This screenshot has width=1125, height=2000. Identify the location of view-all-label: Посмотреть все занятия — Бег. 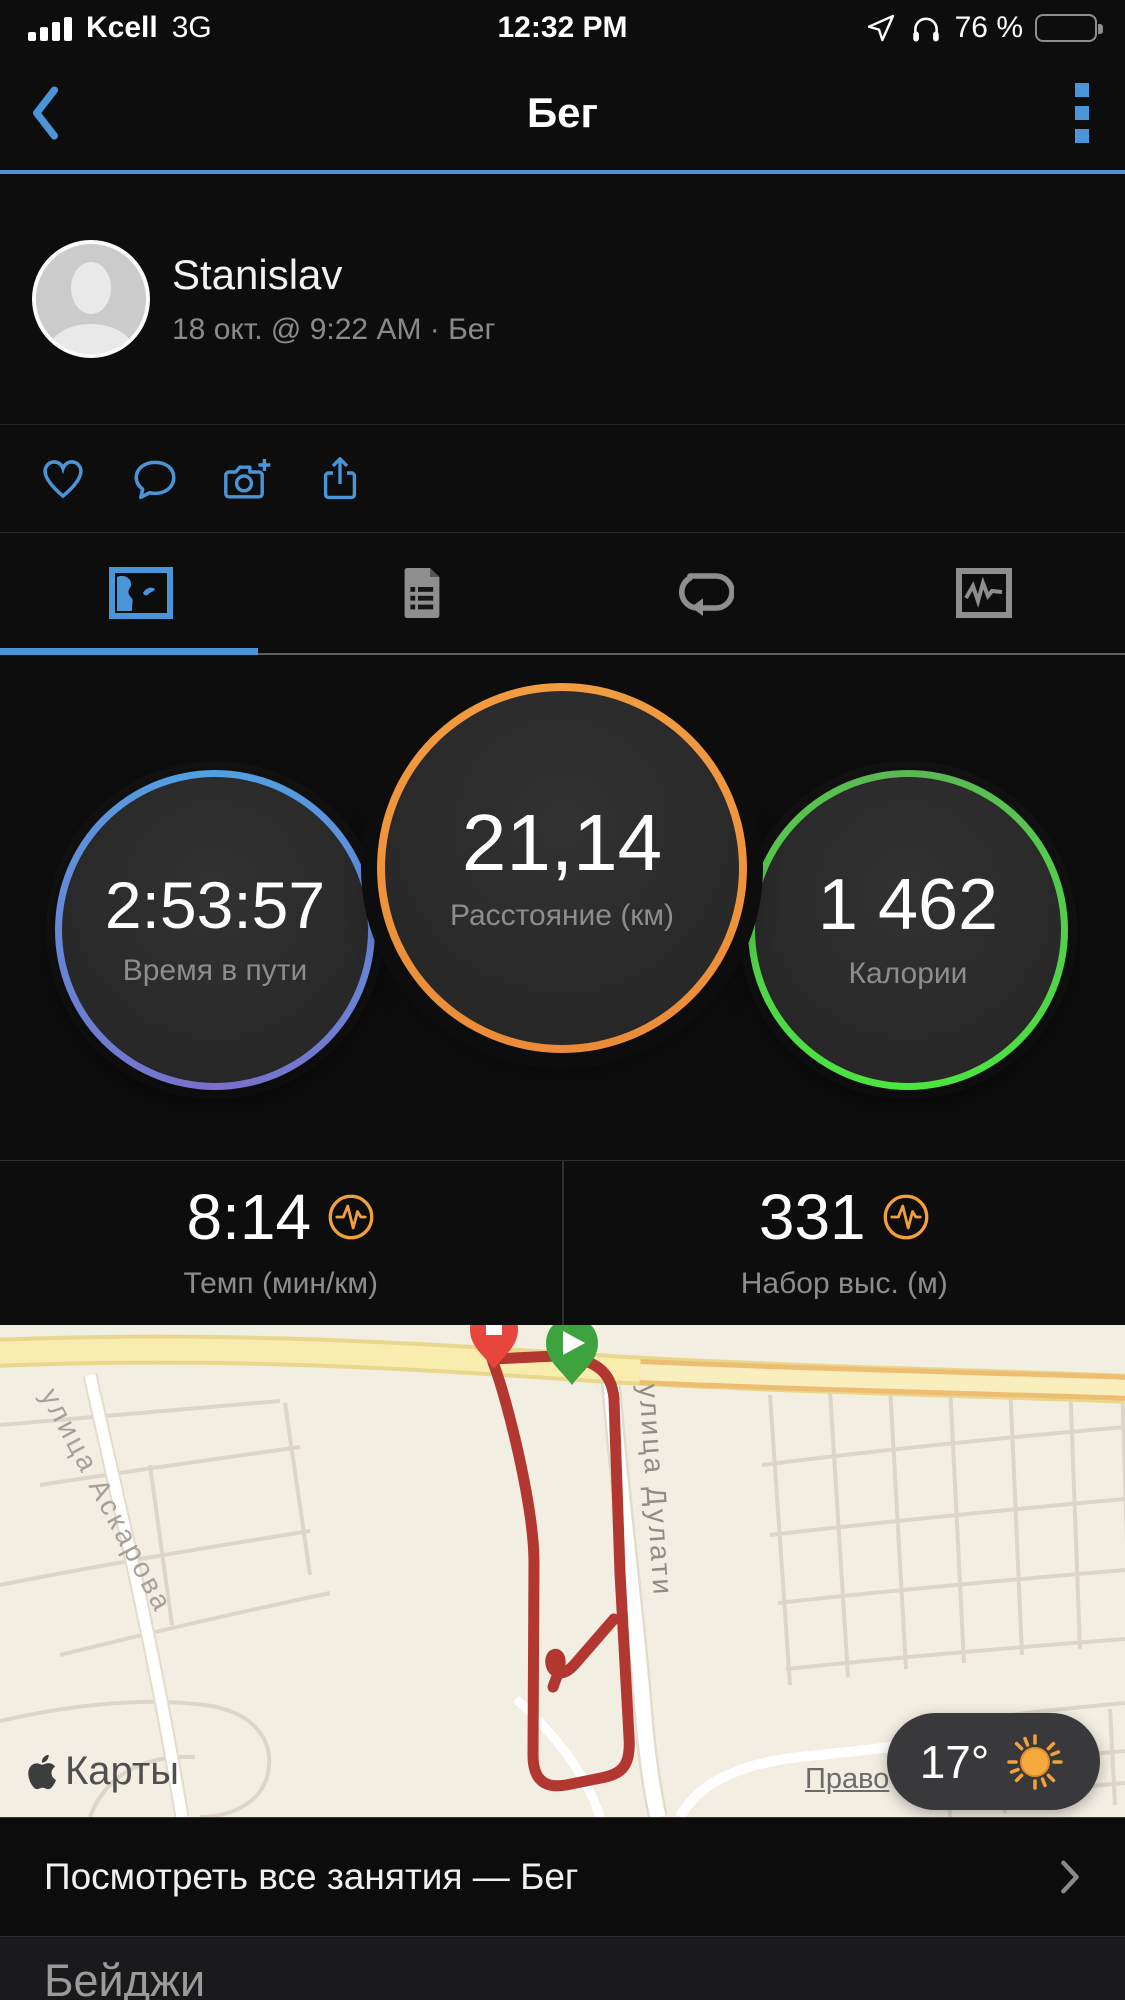
(311, 1876).